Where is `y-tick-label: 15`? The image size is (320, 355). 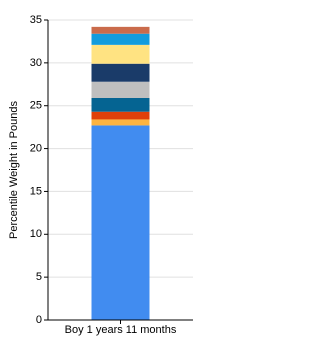 y-tick-label: 15 is located at coordinates (36, 191).